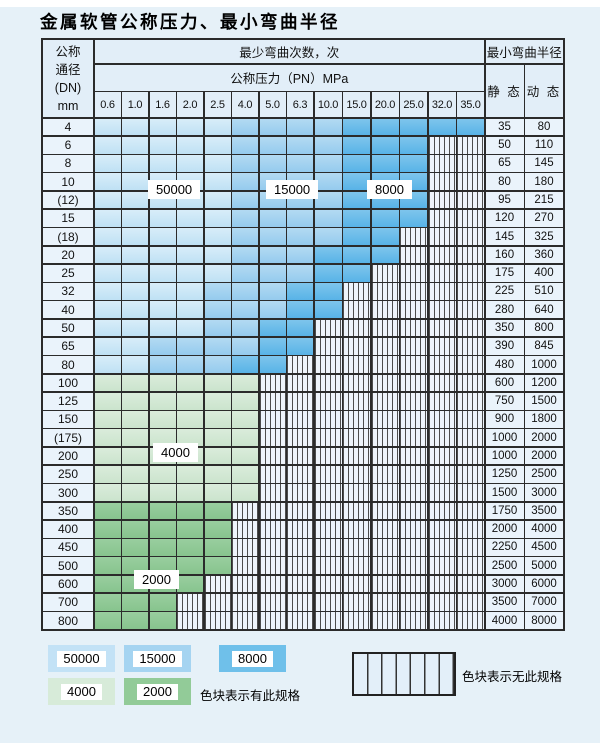 This screenshot has height=743, width=600. I want to click on legend-swatch-label: 15000, so click(157, 658).